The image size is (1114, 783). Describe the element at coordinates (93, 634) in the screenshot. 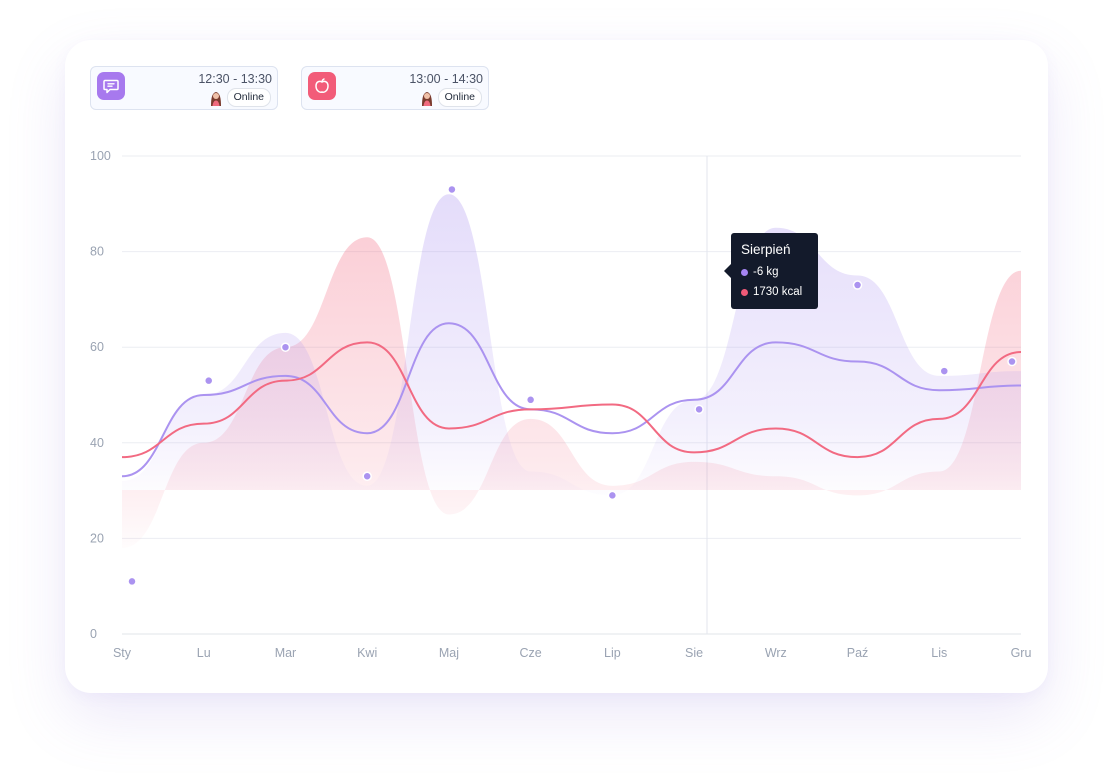

I see `y-tick-label: 0` at that location.